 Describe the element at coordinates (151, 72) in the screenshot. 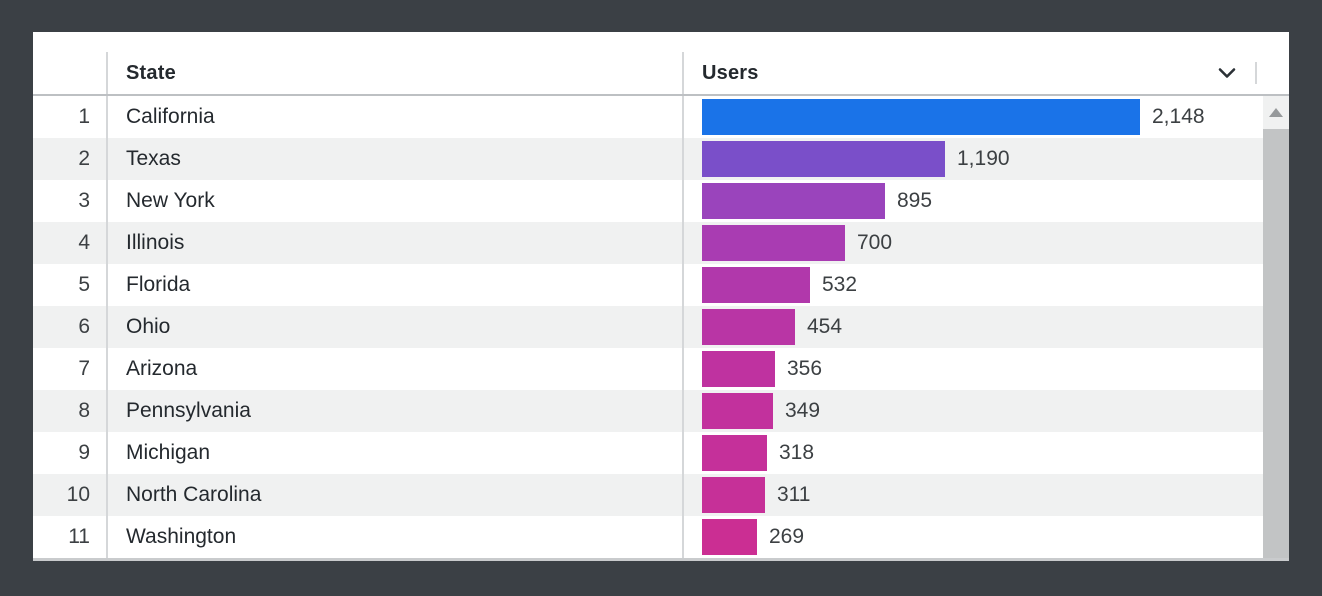

I see `state-column-header-label: State` at that location.